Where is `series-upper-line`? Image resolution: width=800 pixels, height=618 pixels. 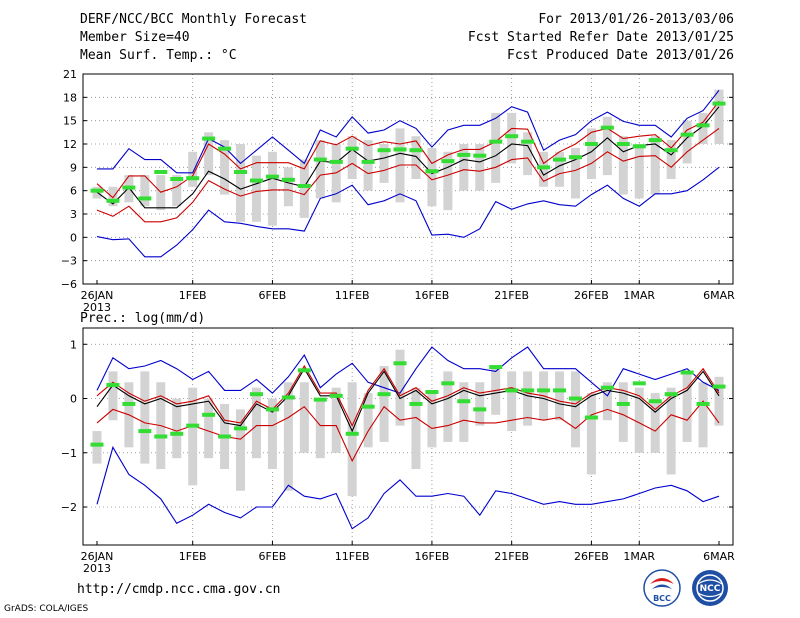 series-upper-line is located at coordinates (408, 395).